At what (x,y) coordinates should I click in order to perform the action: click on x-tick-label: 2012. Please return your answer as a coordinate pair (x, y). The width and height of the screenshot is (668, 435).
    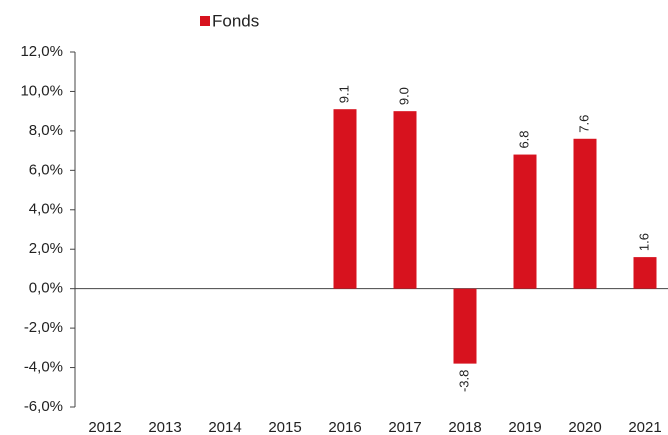
    Looking at the image, I should click on (104, 427).